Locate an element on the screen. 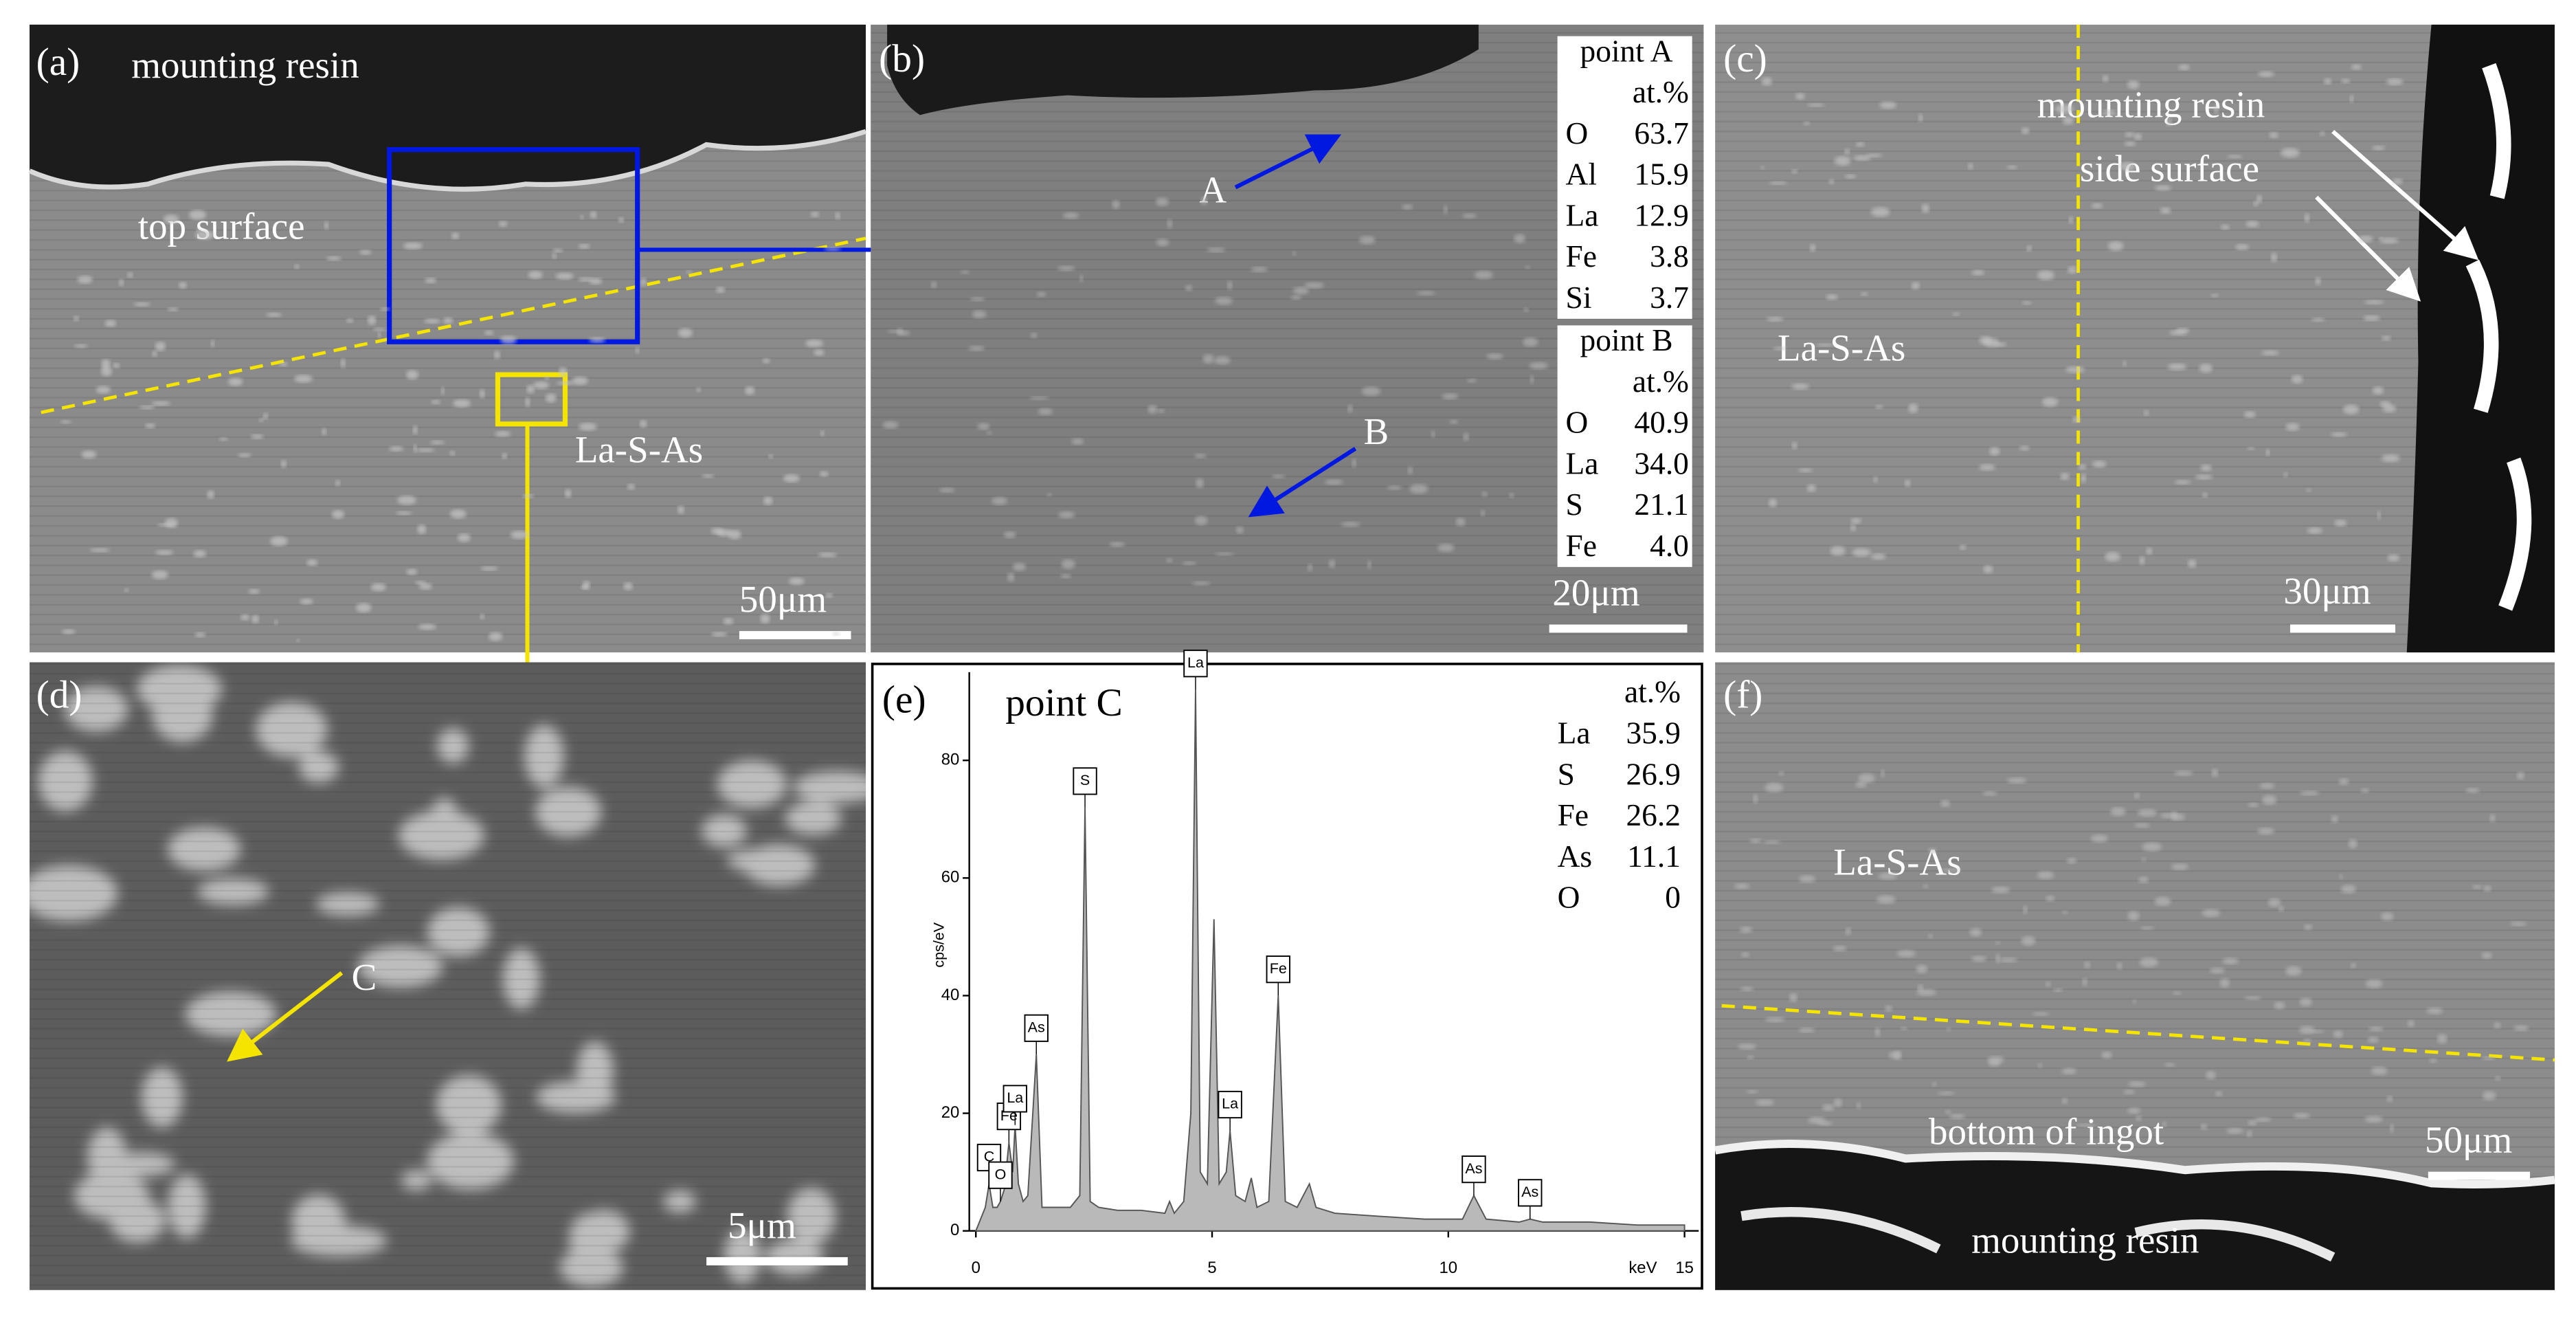 The image size is (2576, 1317). table-value: 3.8 is located at coordinates (1669, 256).